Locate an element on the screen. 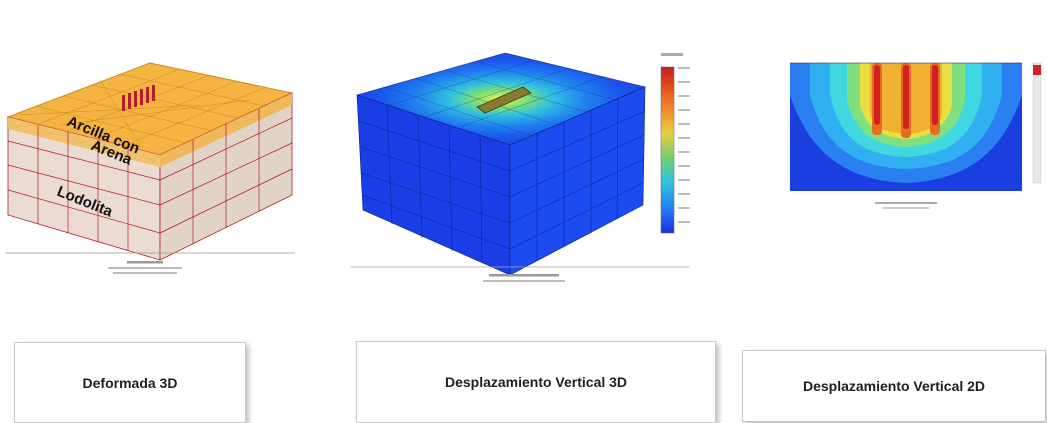  pile-group is located at coordinates (504, 100).